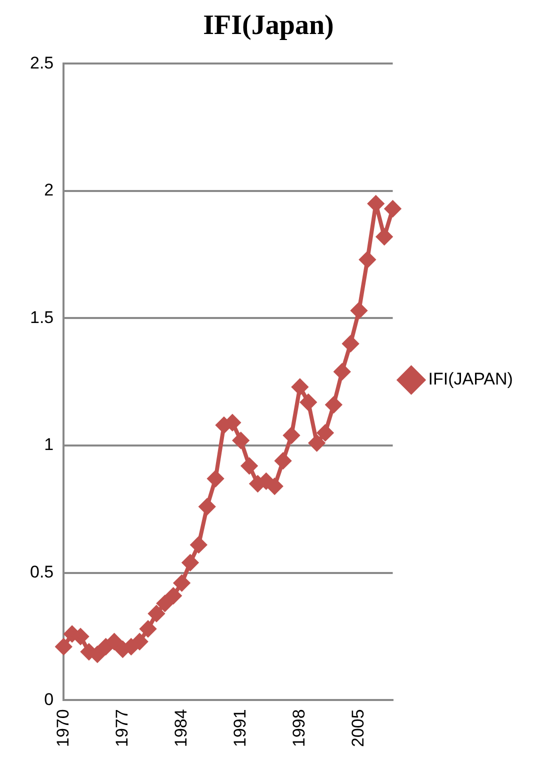 The width and height of the screenshot is (537, 770). What do you see at coordinates (299, 728) in the screenshot?
I see `x-tick-label: 1998` at bounding box center [299, 728].